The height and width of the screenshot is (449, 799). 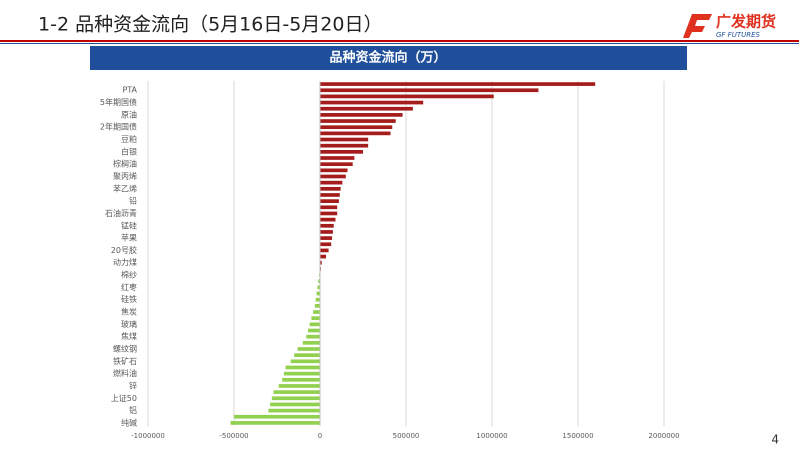 I want to click on y-tick-label: 纯碱, so click(x=129, y=422).